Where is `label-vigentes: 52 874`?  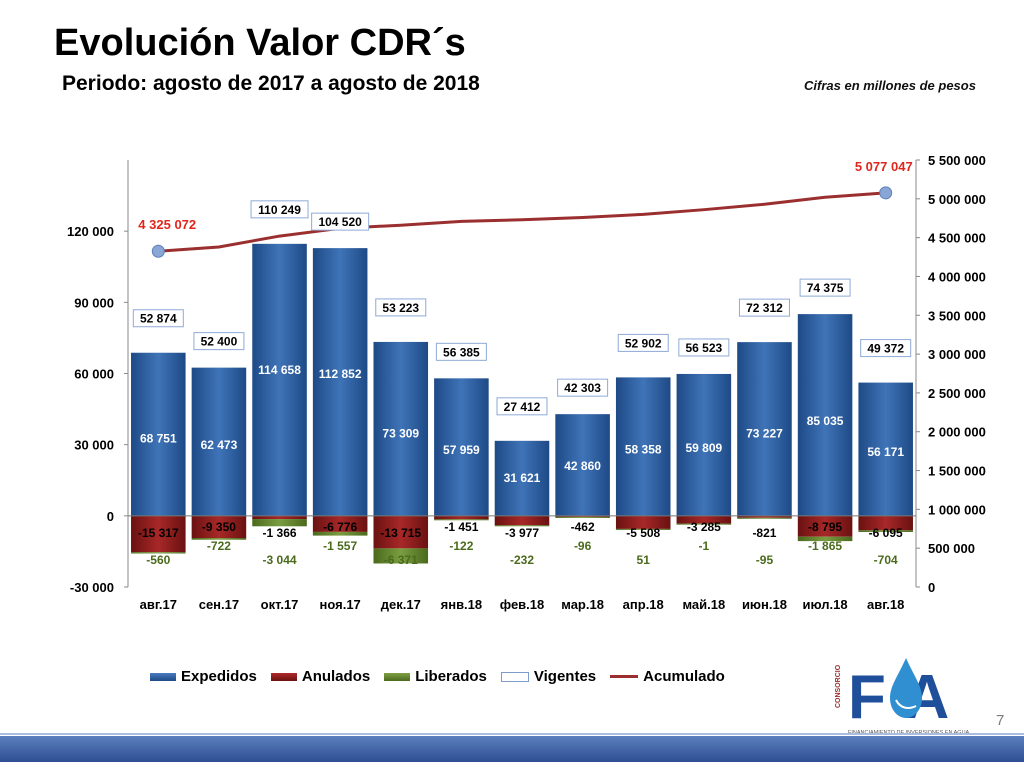
label-vigentes: 52 874 is located at coordinates (158, 319).